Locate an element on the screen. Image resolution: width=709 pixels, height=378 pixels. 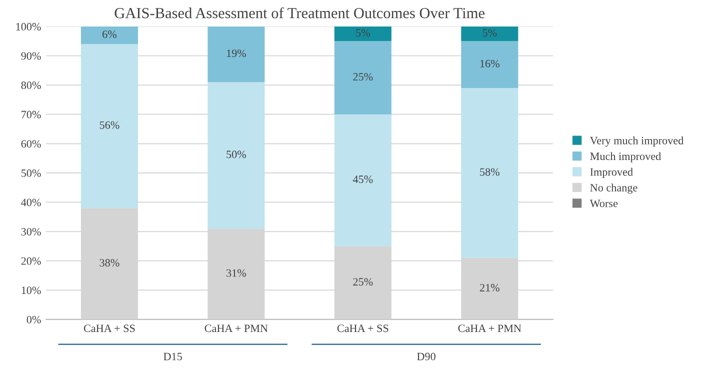
legend-label: Improved is located at coordinates (611, 173).